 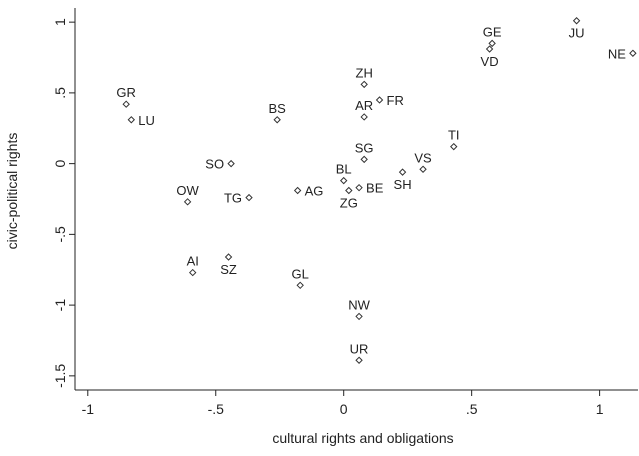 What do you see at coordinates (577, 33) in the screenshot?
I see `point-label: JU` at bounding box center [577, 33].